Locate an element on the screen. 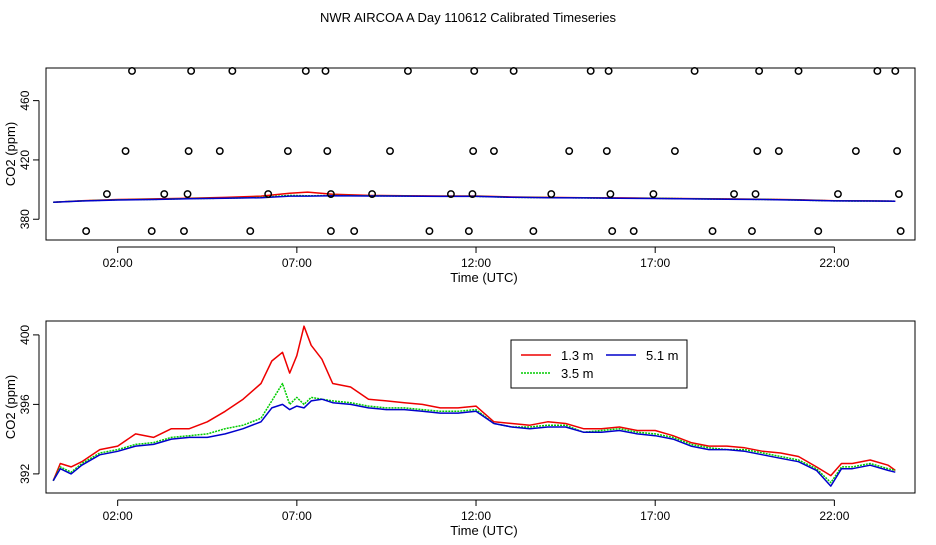  scatter-x-label: Time (UTC) is located at coordinates (483, 277).